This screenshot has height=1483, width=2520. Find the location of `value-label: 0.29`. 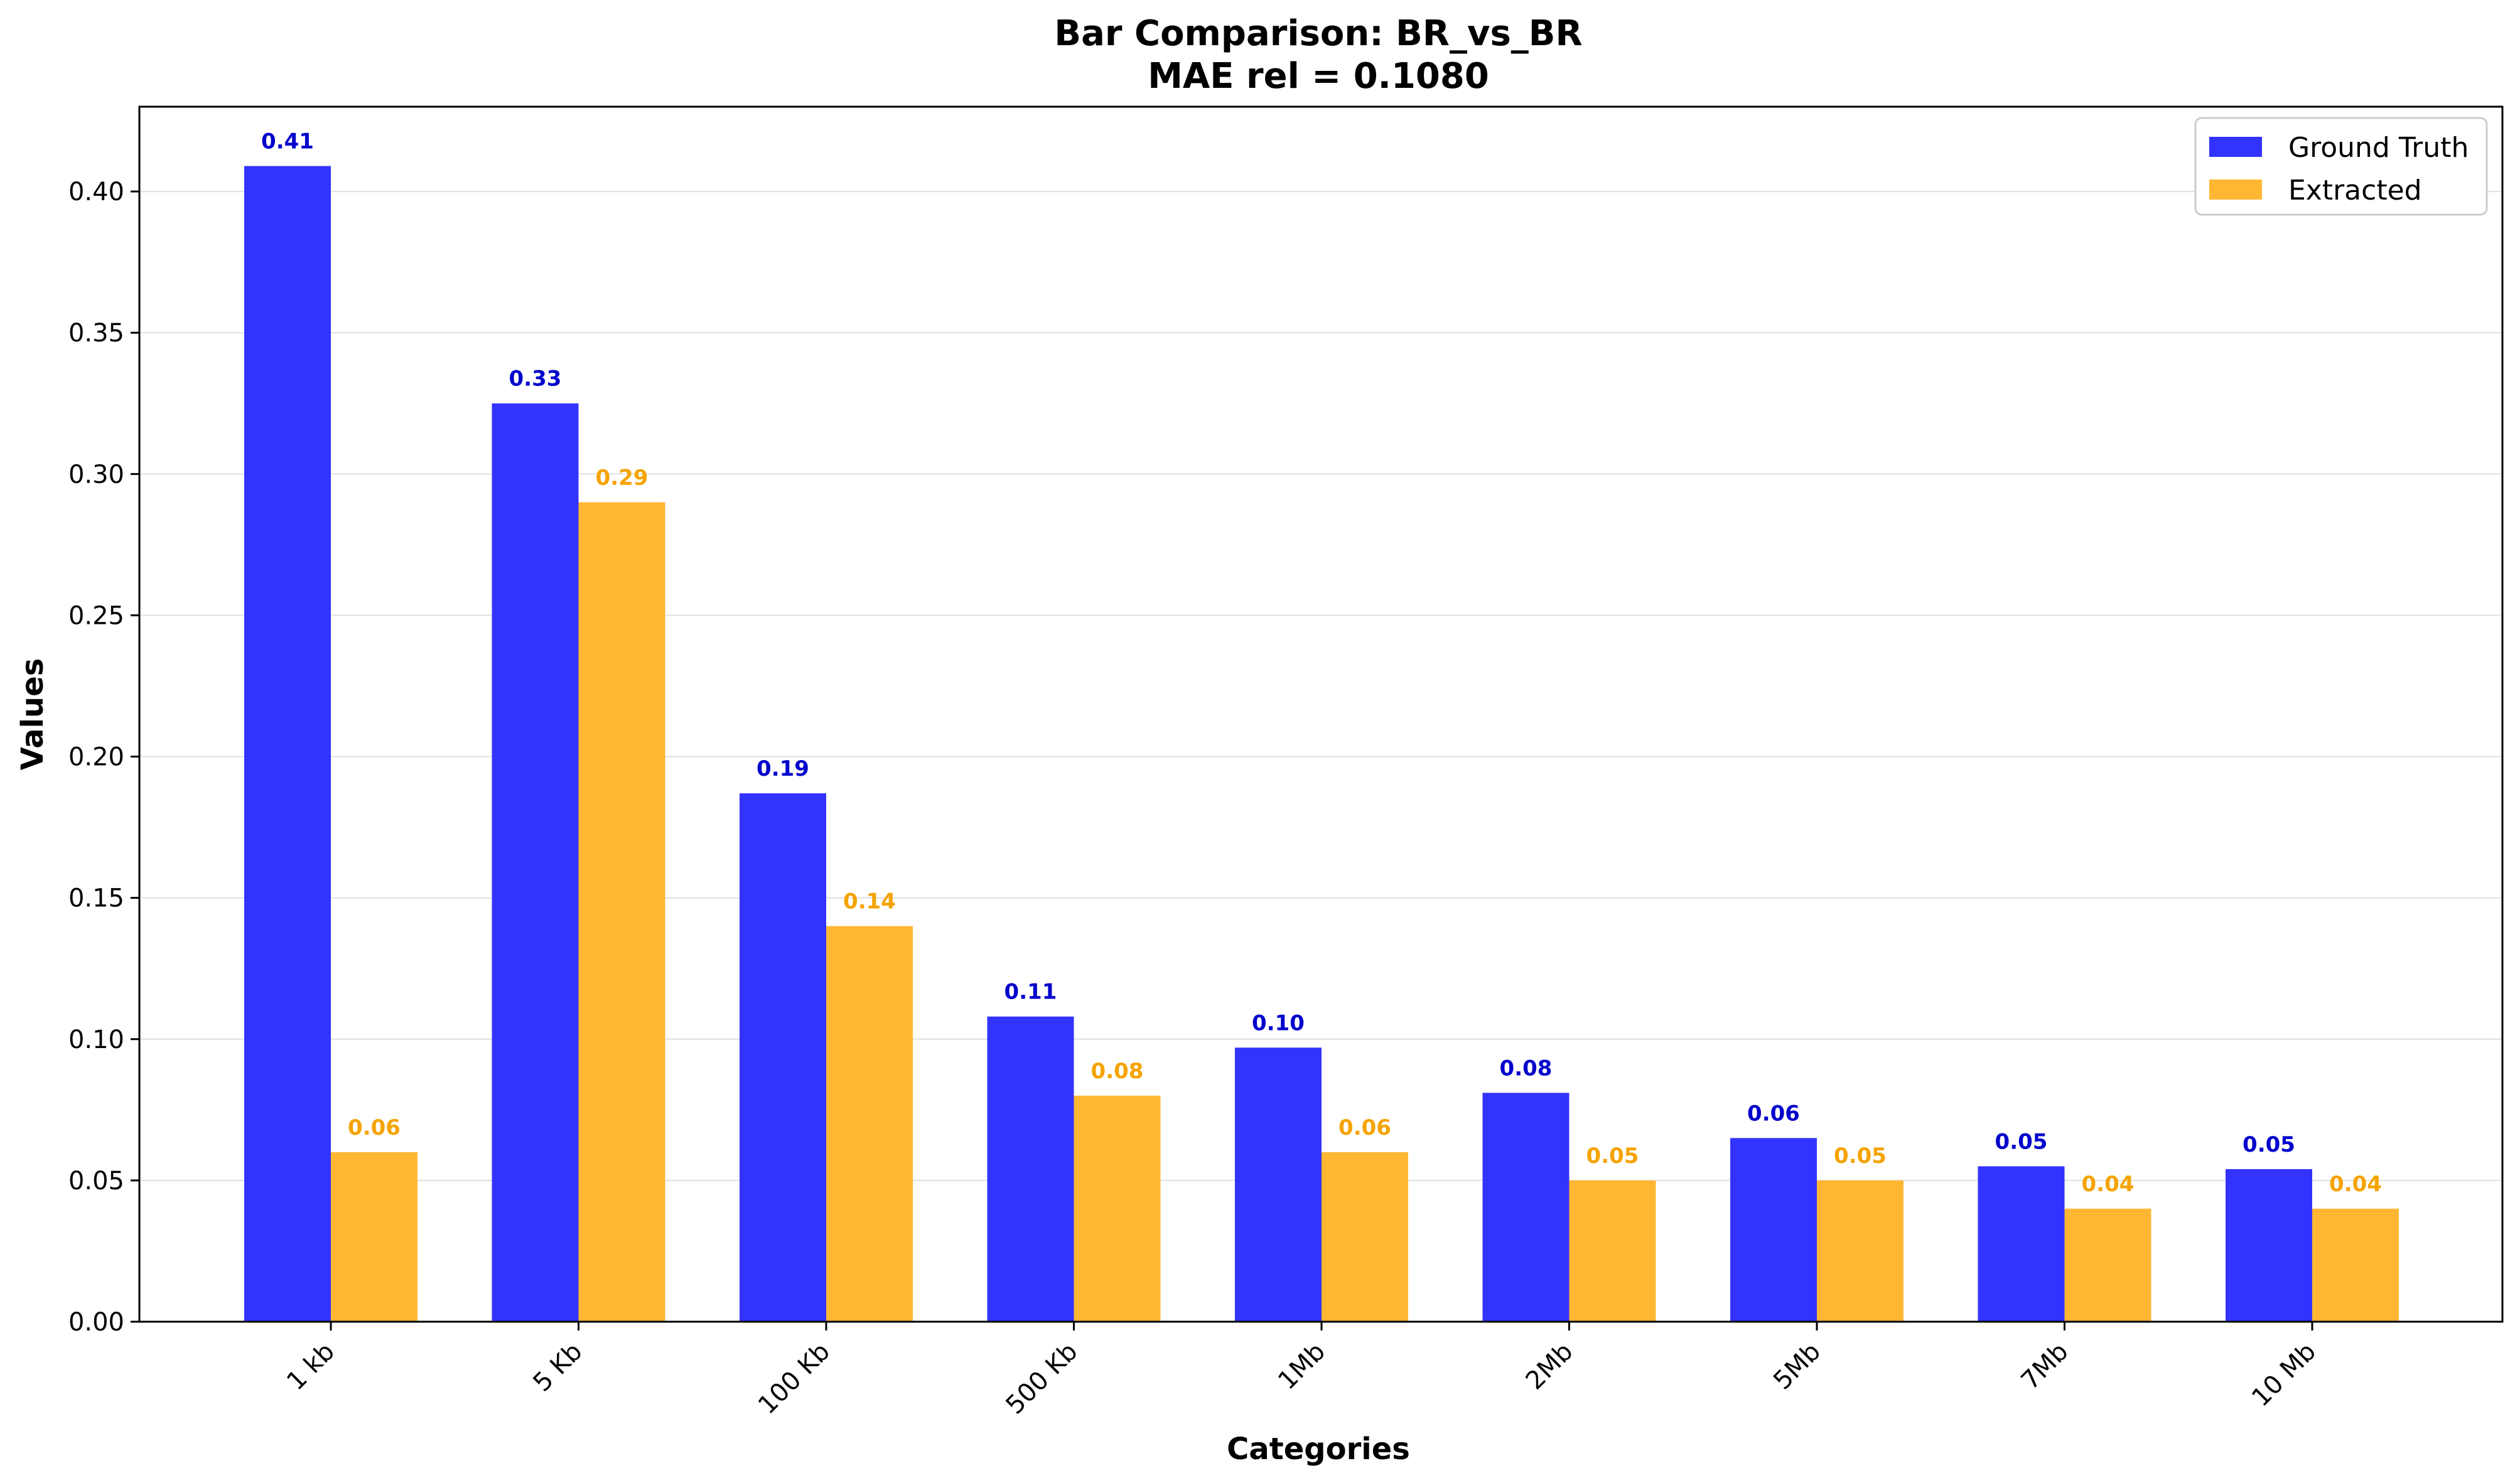

value-label: 0.29 is located at coordinates (622, 477).